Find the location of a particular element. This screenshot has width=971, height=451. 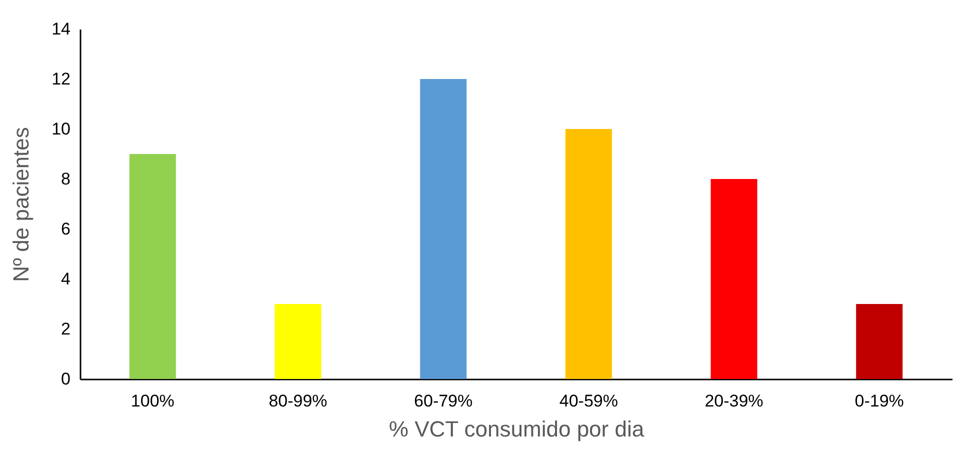

y-tick-label: 14 is located at coordinates (61, 29).